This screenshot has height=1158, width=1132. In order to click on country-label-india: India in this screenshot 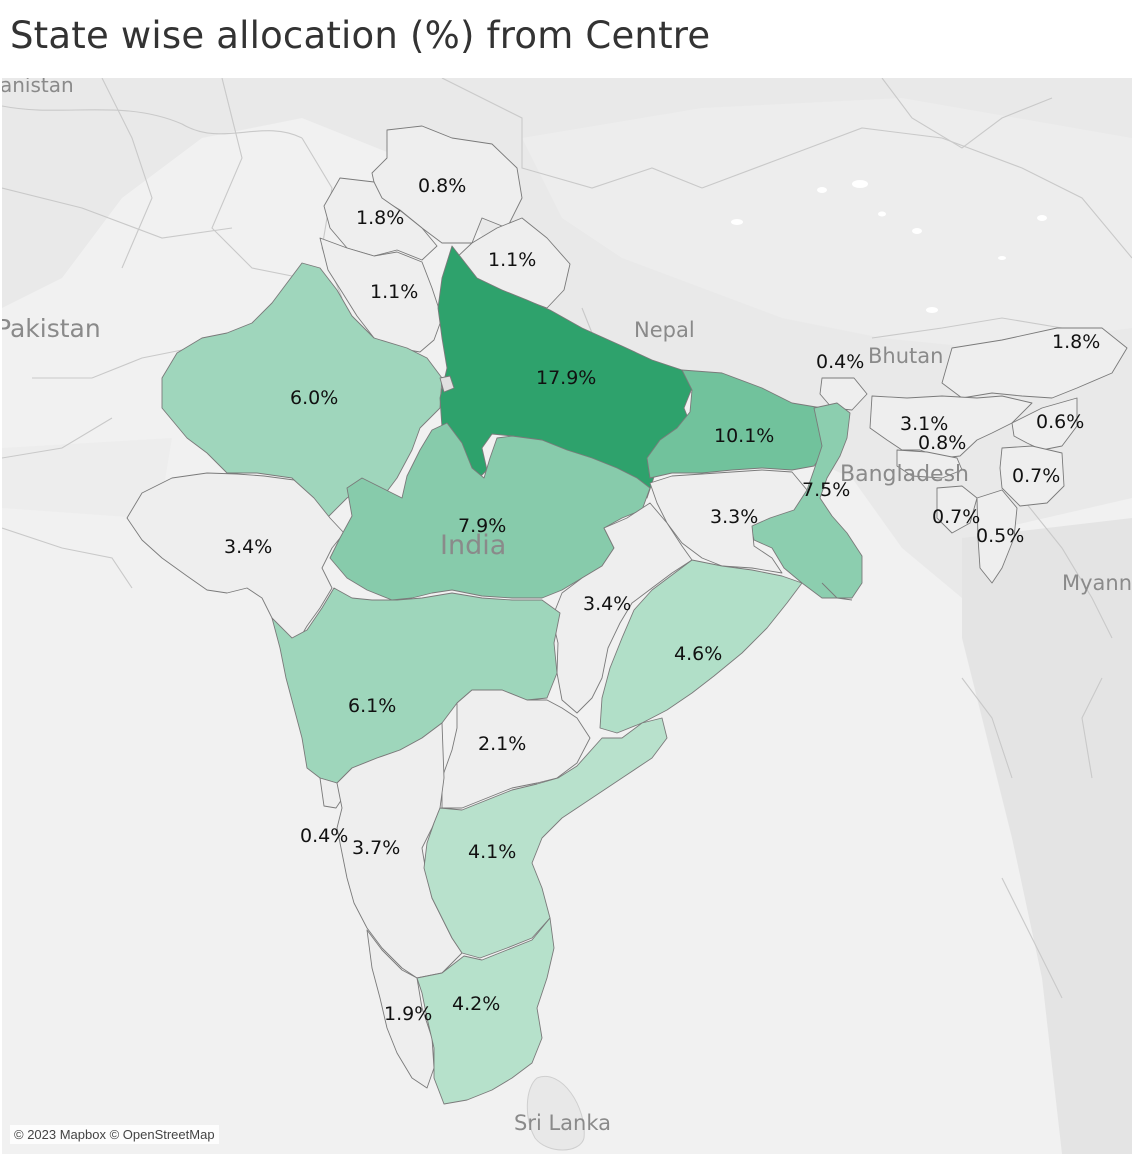, I will do `click(473, 545)`.